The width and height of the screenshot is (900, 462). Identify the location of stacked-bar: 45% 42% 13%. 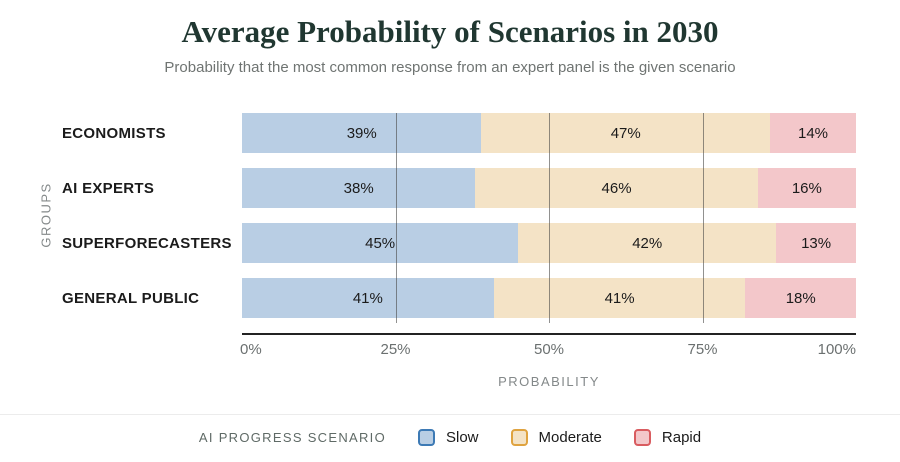
(549, 243).